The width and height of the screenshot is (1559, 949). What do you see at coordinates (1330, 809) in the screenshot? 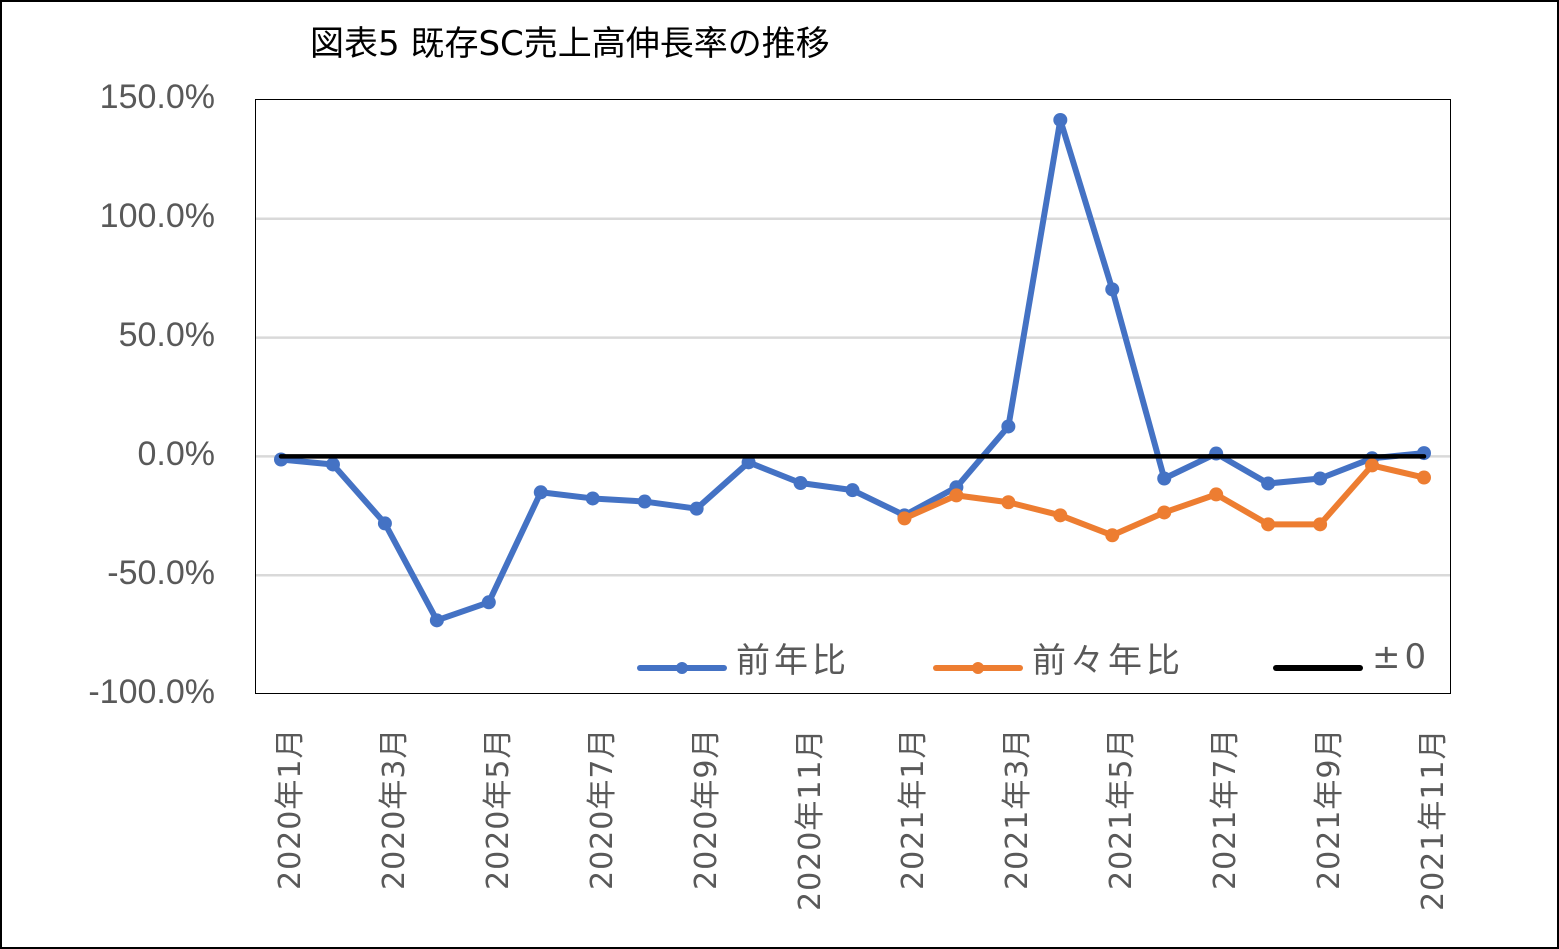
I see `x-tick-label: 2021年9月` at bounding box center [1330, 809].